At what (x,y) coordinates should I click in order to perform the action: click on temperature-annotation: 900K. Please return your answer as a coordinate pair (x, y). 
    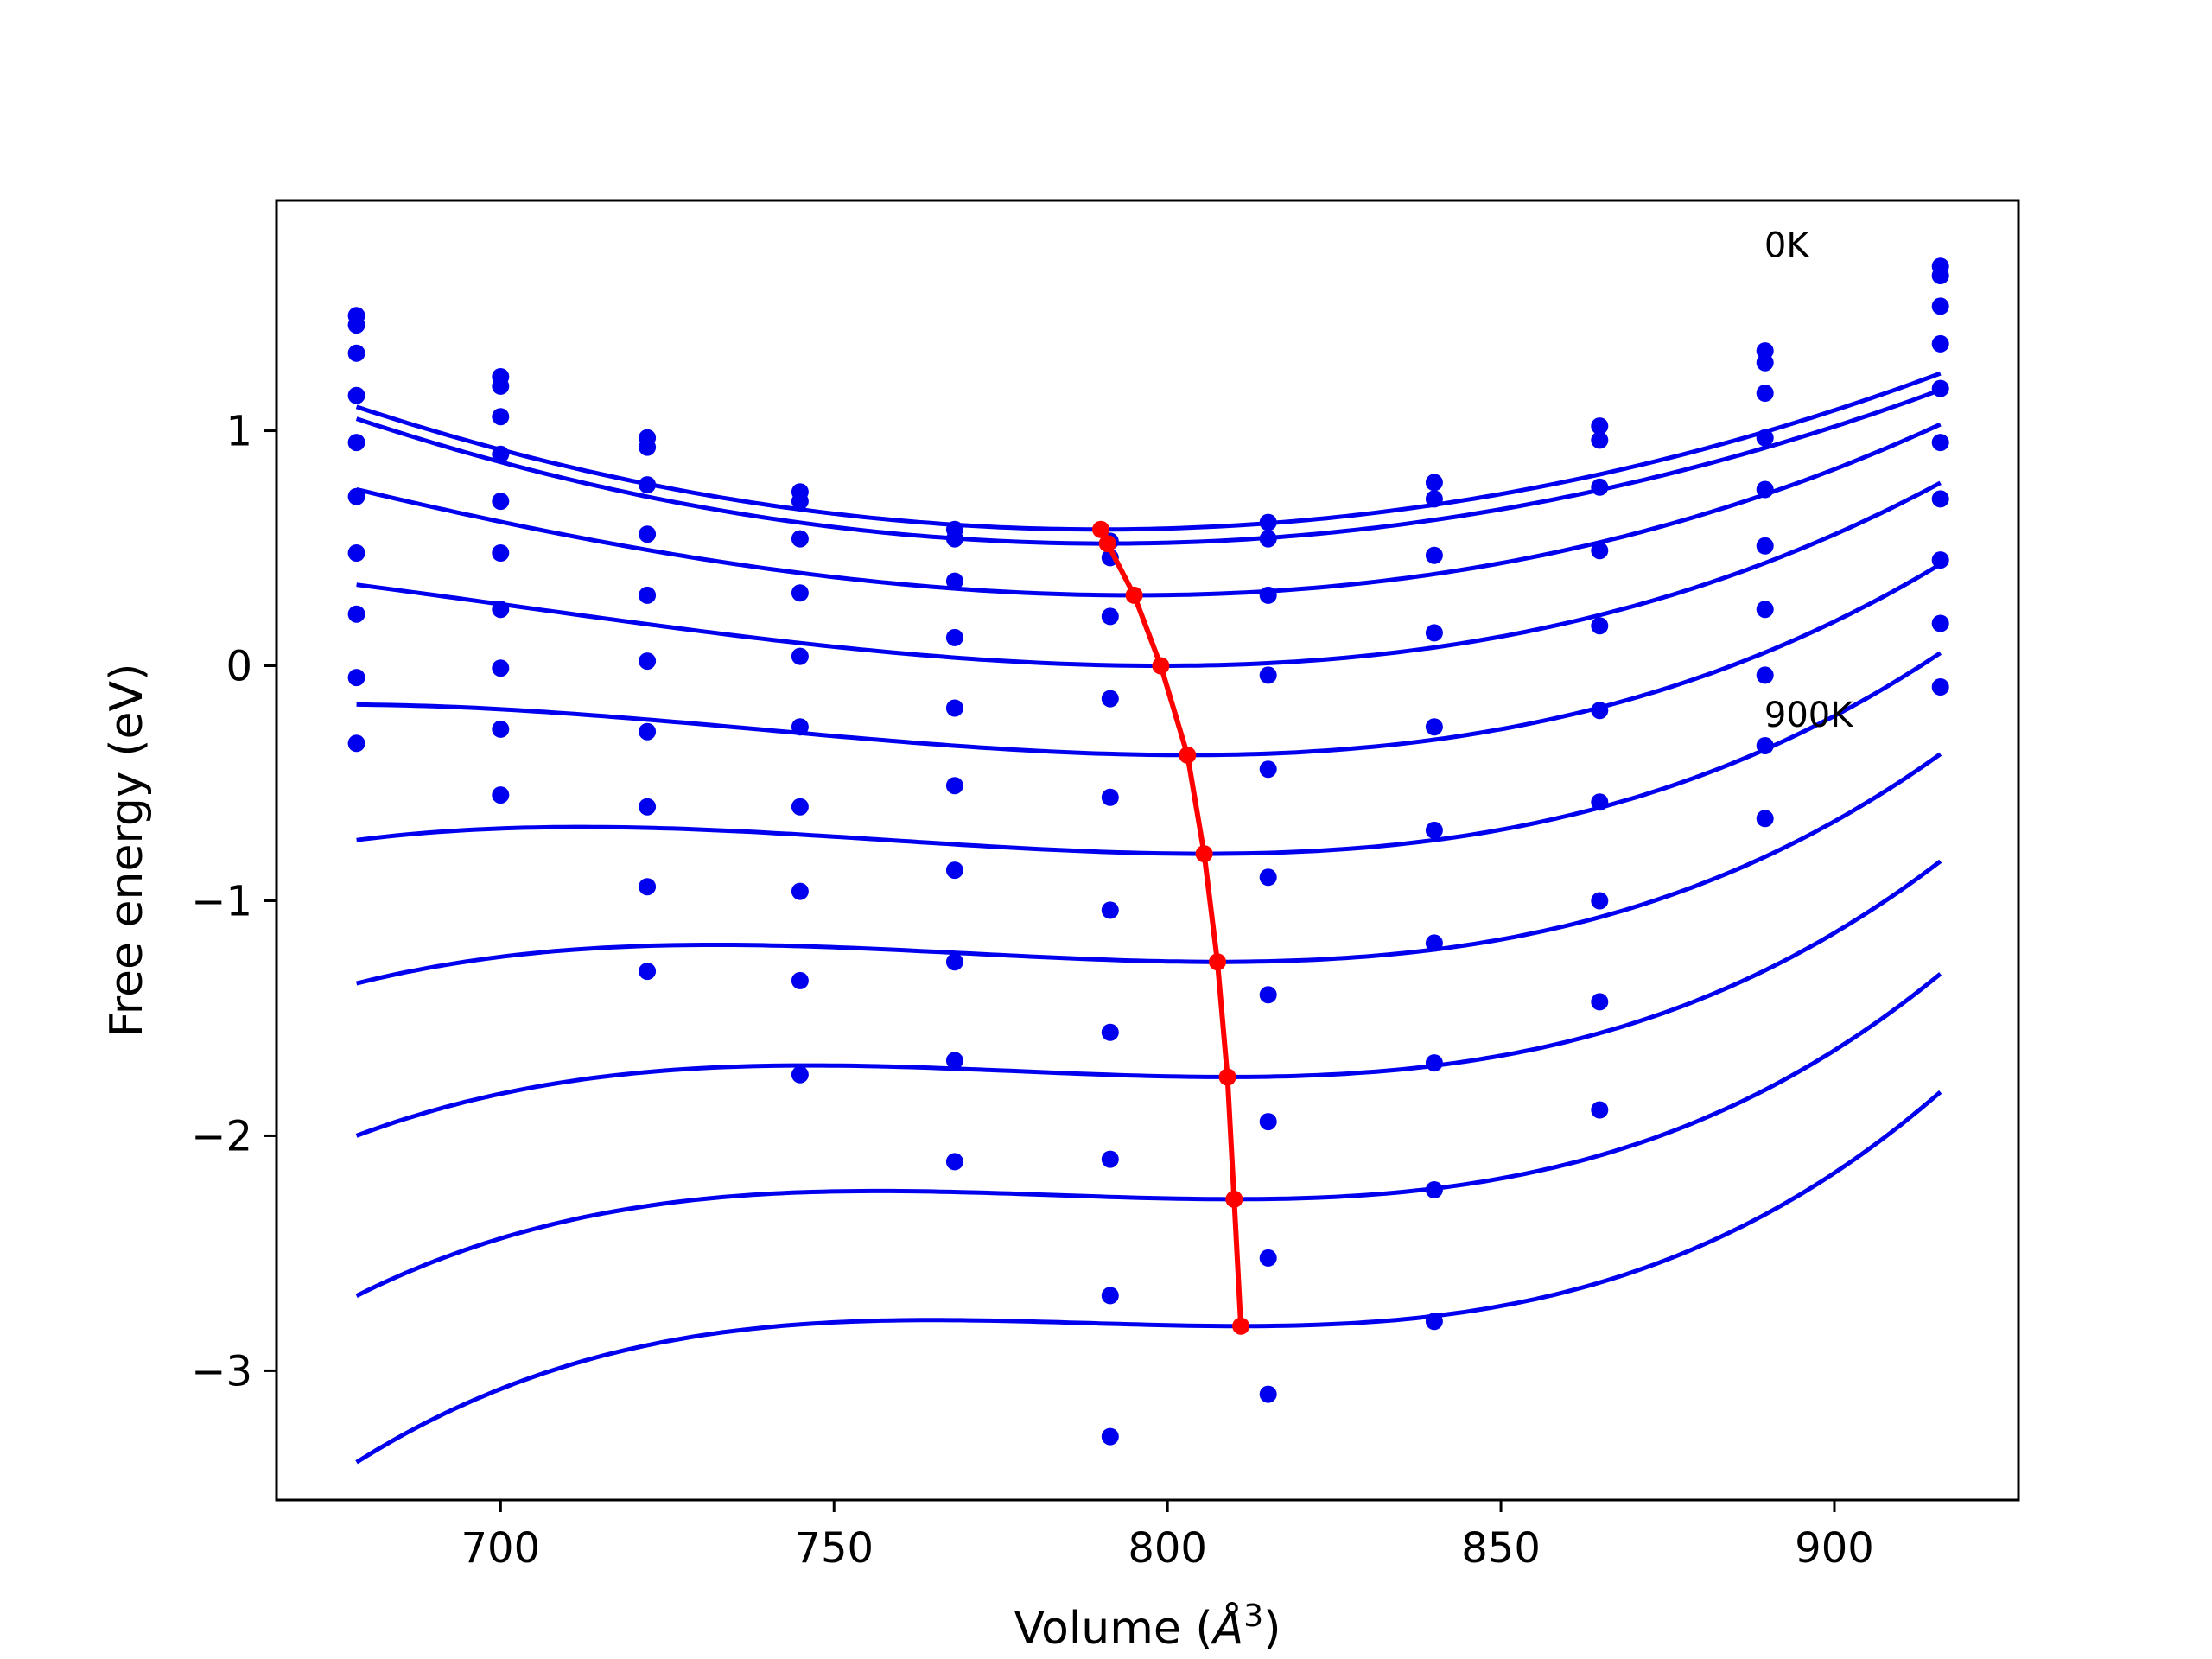
    Looking at the image, I should click on (1809, 715).